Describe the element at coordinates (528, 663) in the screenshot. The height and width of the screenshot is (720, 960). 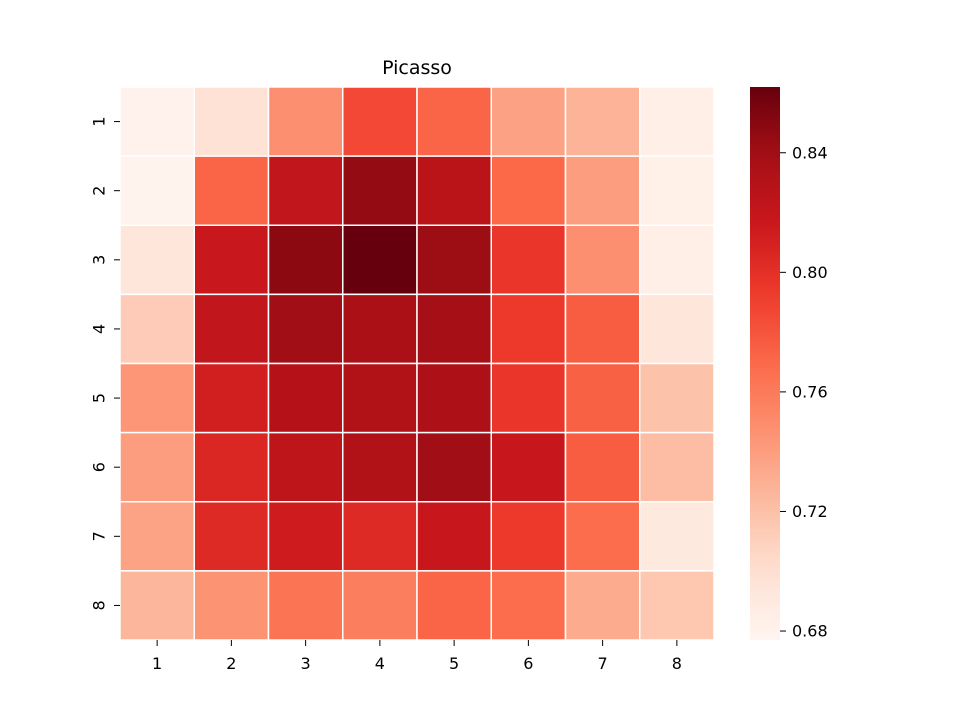
I see `x-tick-label: 6` at that location.